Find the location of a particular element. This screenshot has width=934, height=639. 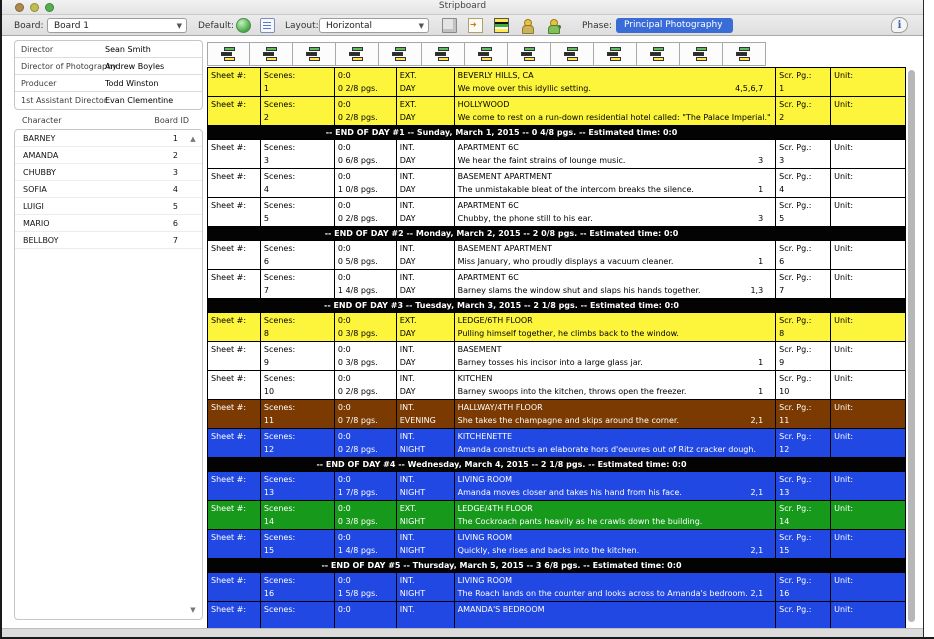

character-list-item: SOFIA 4 is located at coordinates (108, 189).